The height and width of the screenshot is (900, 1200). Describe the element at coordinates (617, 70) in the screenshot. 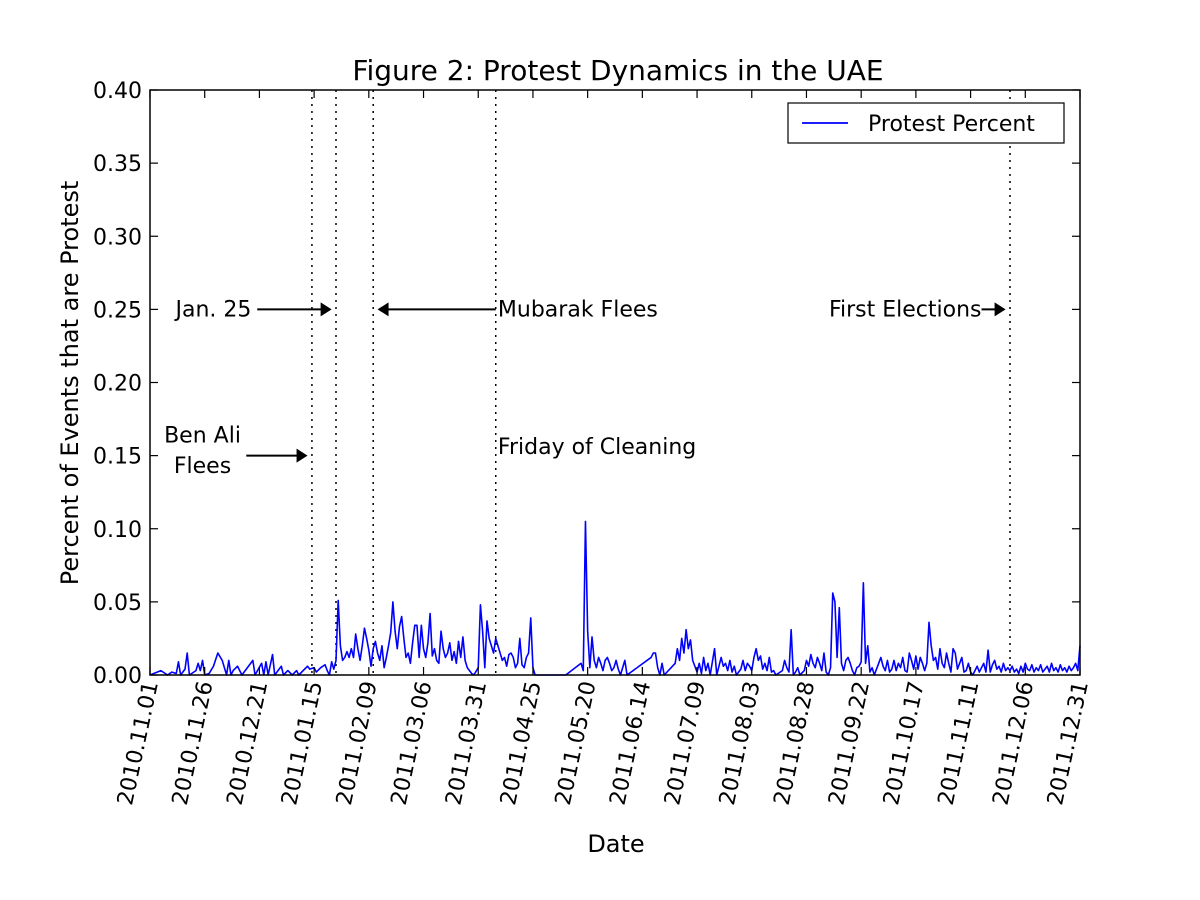

I see `chart-title: Figure 2: Protest Dynamics in the UAE` at that location.